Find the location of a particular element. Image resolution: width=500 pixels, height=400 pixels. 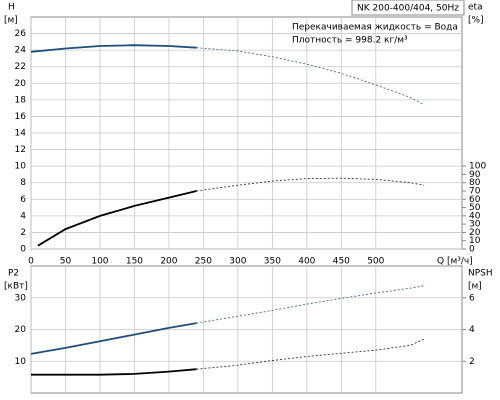

y-tick-label: 0 is located at coordinates (23, 250).